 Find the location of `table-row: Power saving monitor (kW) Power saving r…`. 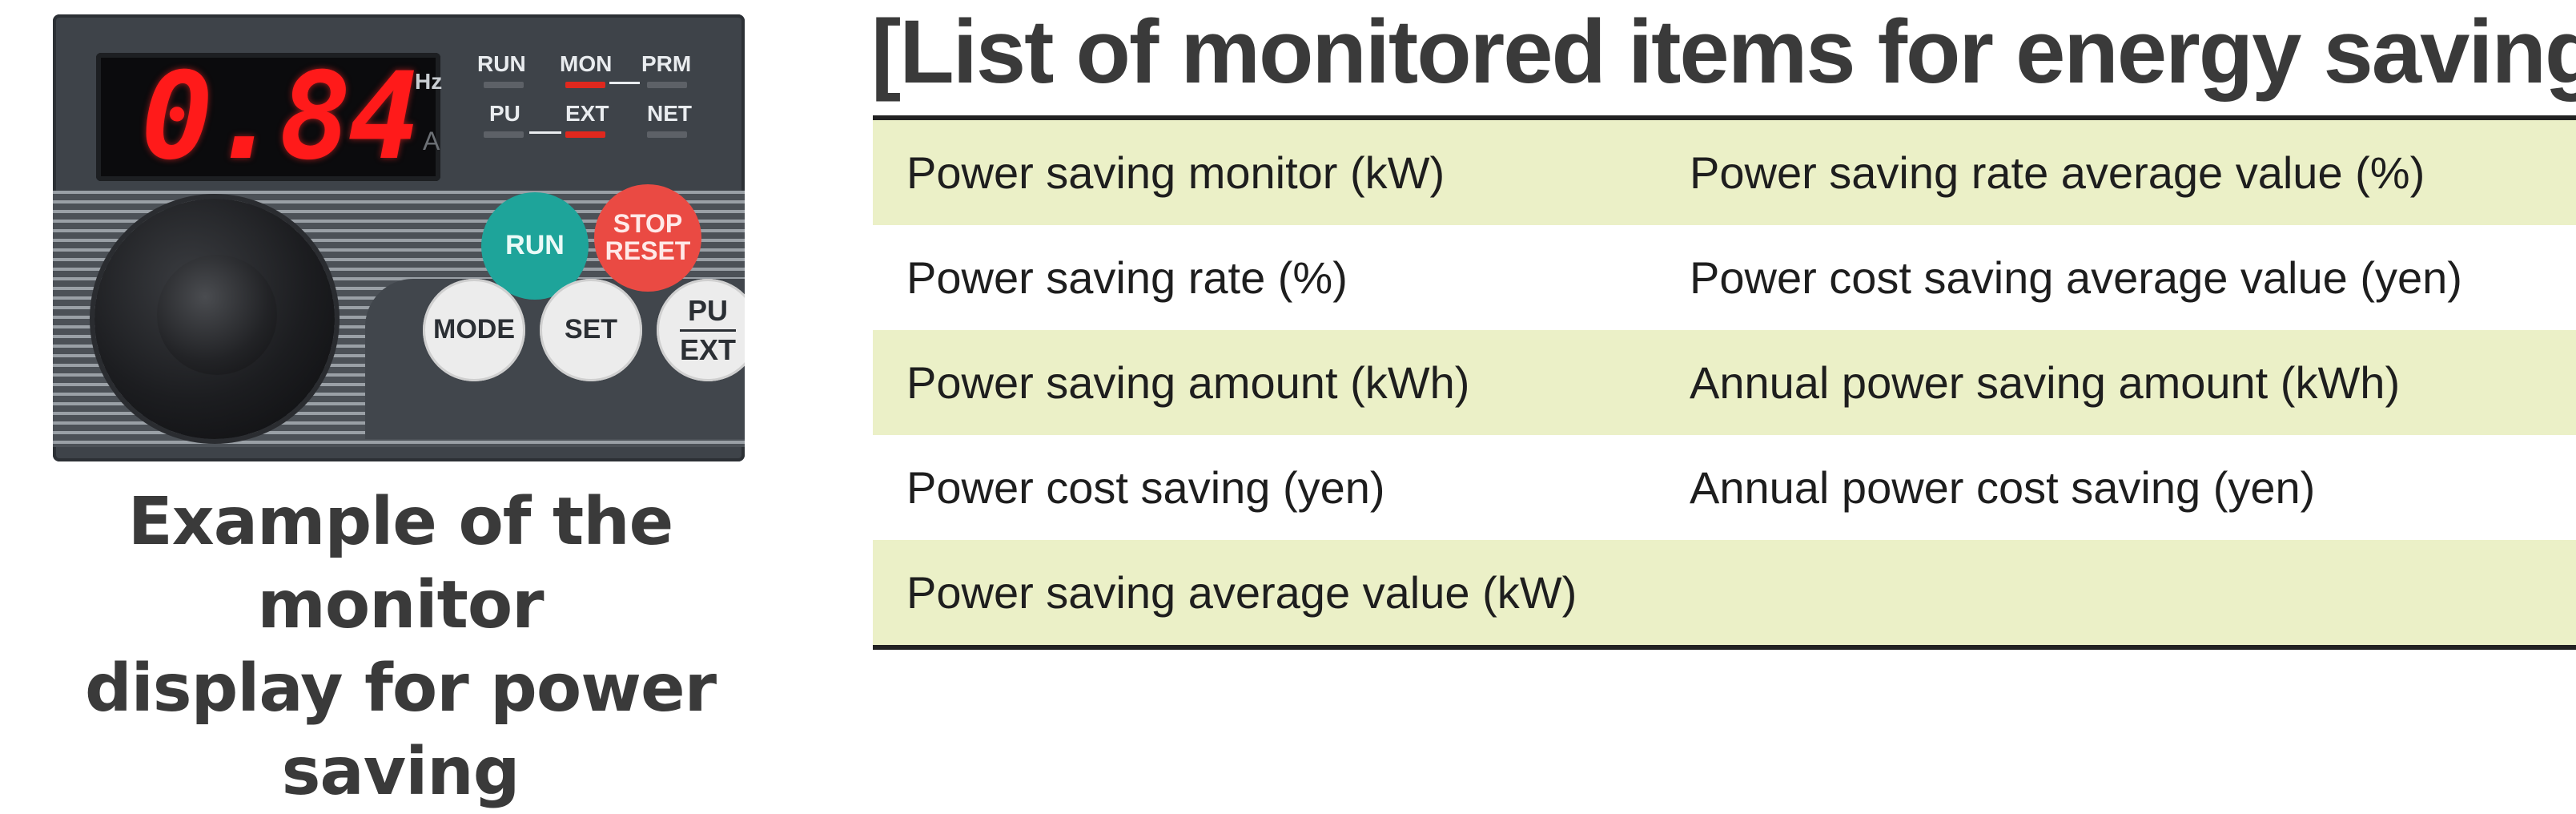

table-row: Power saving monitor (kW) Power saving r… is located at coordinates (1724, 172).